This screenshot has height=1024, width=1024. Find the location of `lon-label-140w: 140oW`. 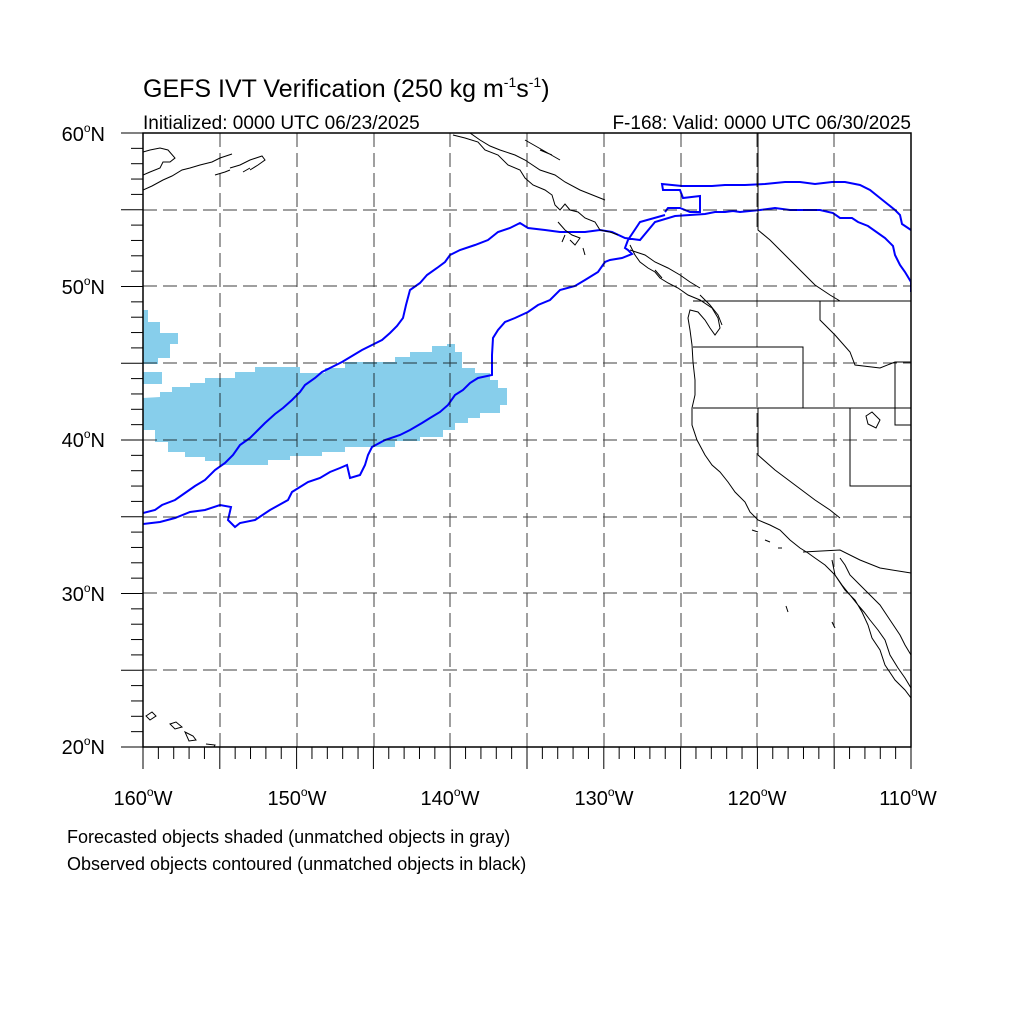

lon-label-140w: 140oW is located at coordinates (450, 797).